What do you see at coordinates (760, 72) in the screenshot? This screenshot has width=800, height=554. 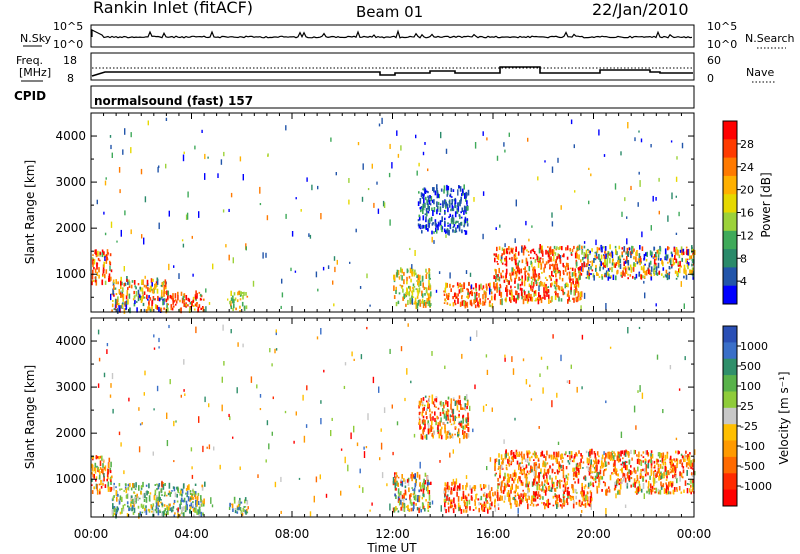 I see `freq-right-label: Nave` at bounding box center [760, 72].